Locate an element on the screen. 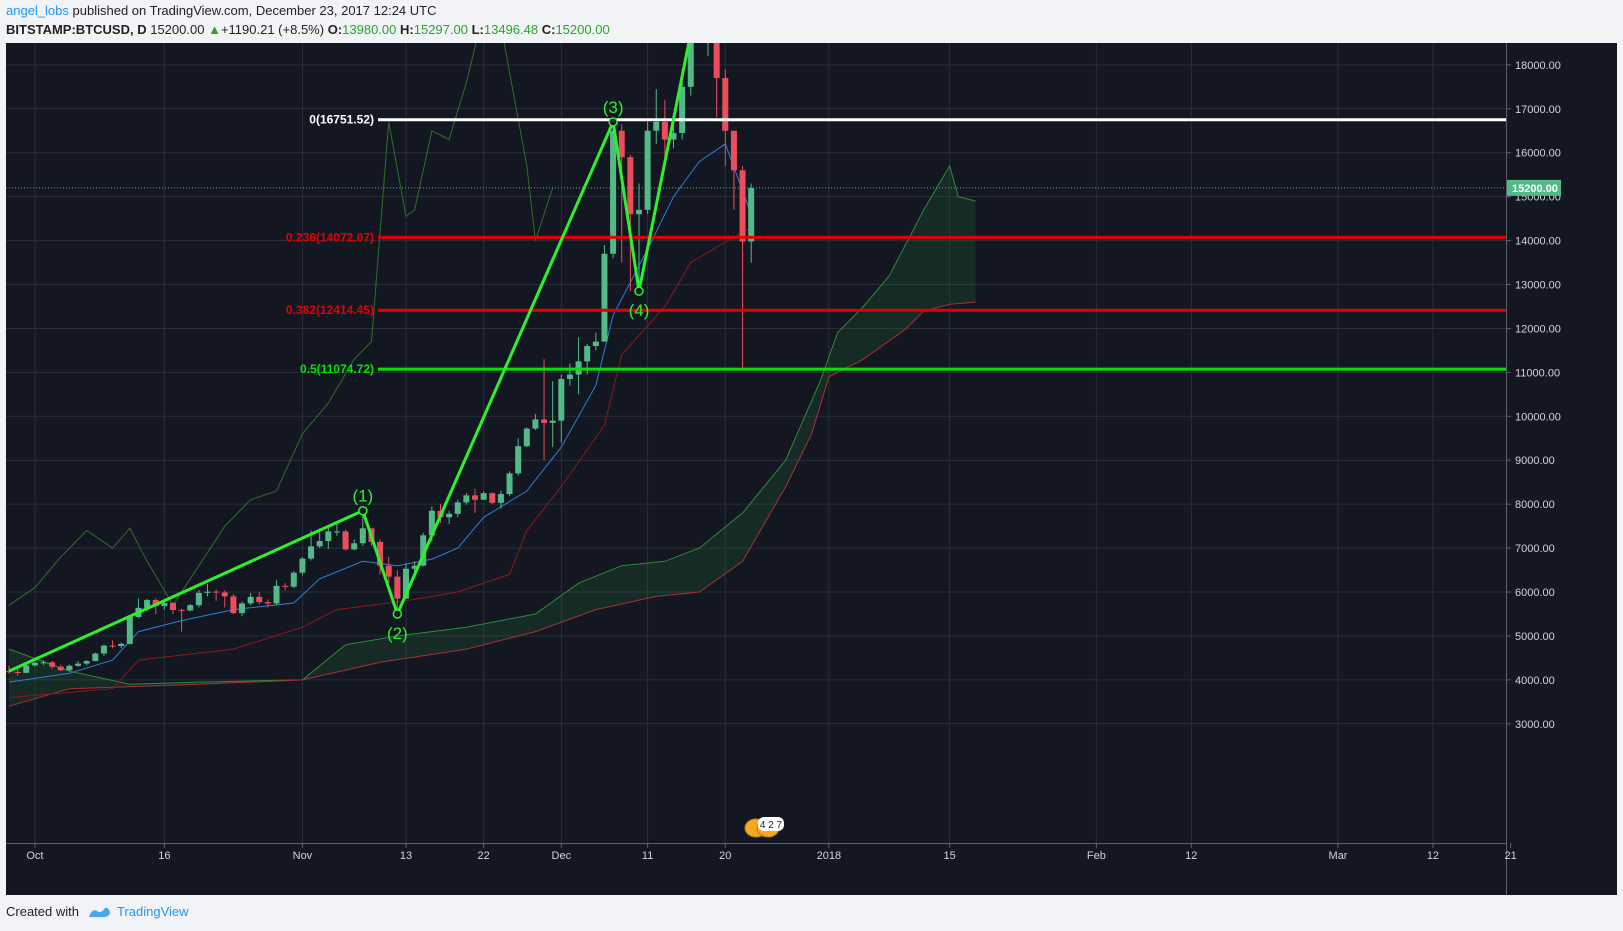 The image size is (1623, 931). last-price-label: 15200.00 is located at coordinates (1535, 189).